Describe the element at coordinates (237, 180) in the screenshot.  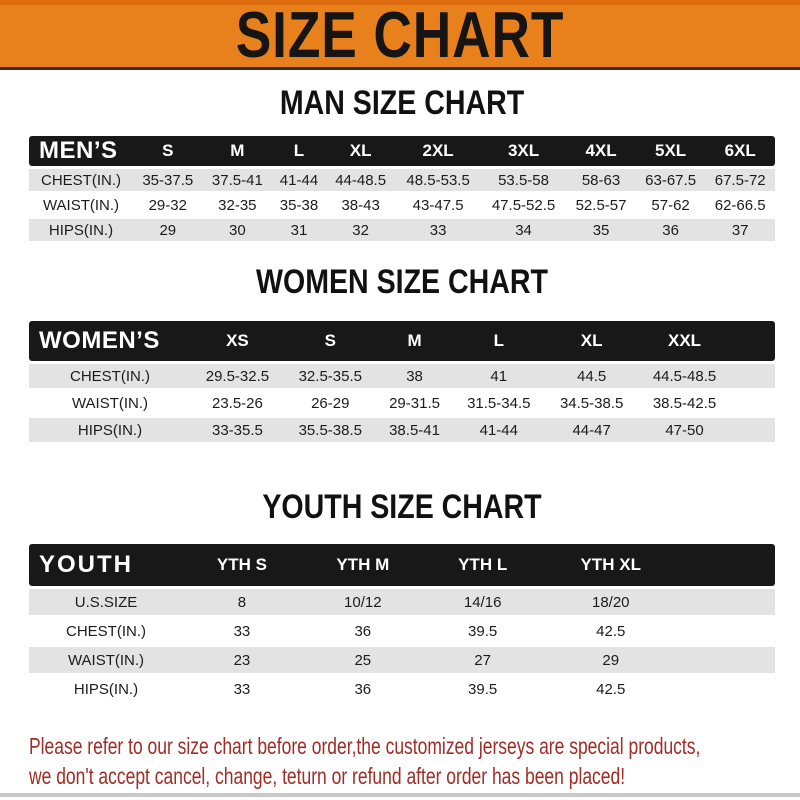
I see `size-value-cell: 37.5-41` at that location.